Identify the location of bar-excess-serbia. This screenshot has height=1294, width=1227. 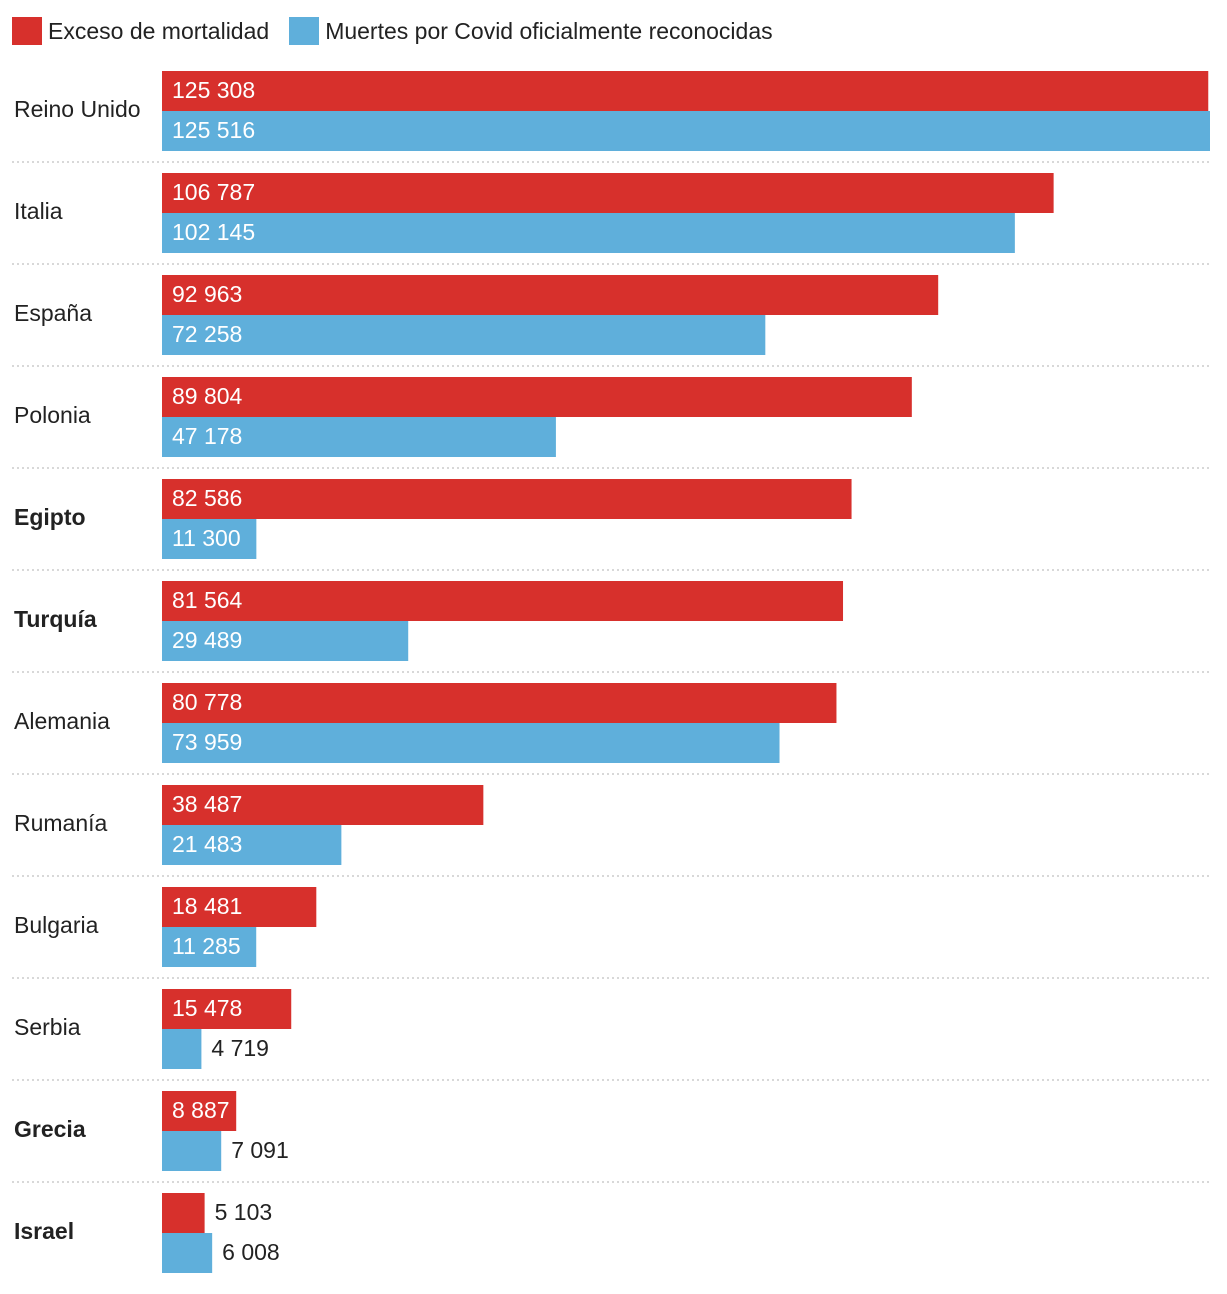
(227, 1009).